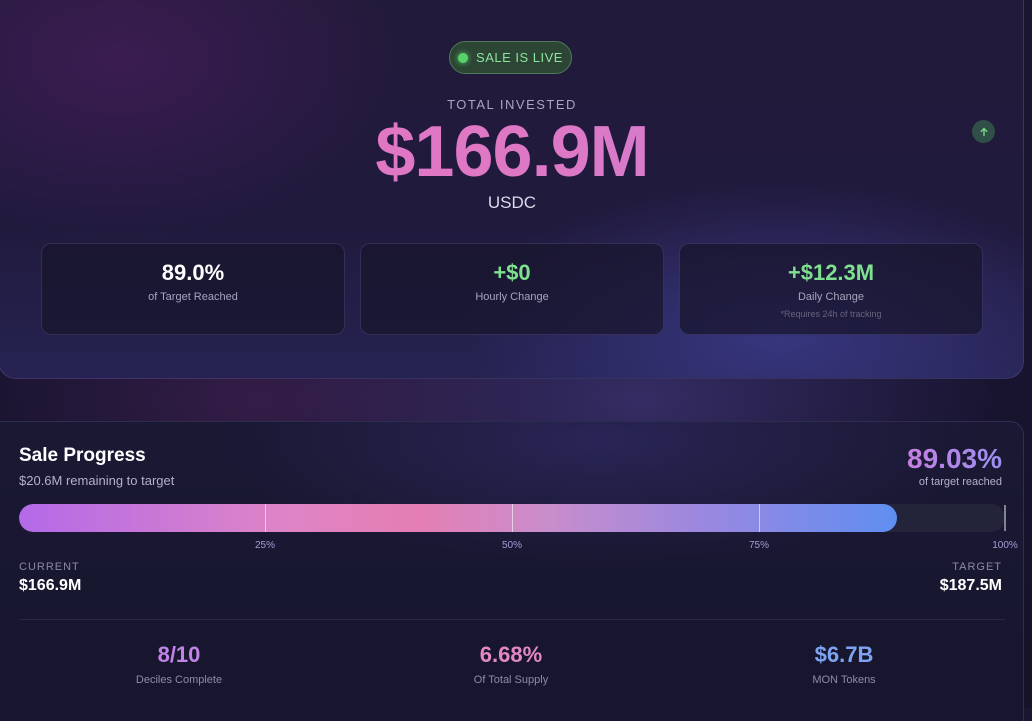 The width and height of the screenshot is (1032, 721). I want to click on stat-value: +$12.3M, so click(831, 272).